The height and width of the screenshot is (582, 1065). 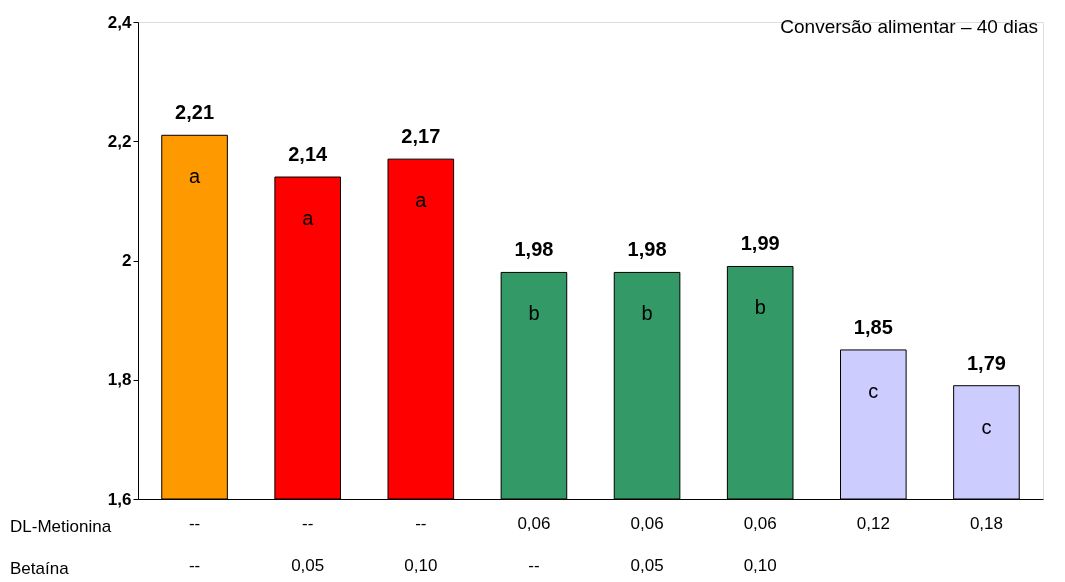 I want to click on data-label: 1,79, so click(x=986, y=362).